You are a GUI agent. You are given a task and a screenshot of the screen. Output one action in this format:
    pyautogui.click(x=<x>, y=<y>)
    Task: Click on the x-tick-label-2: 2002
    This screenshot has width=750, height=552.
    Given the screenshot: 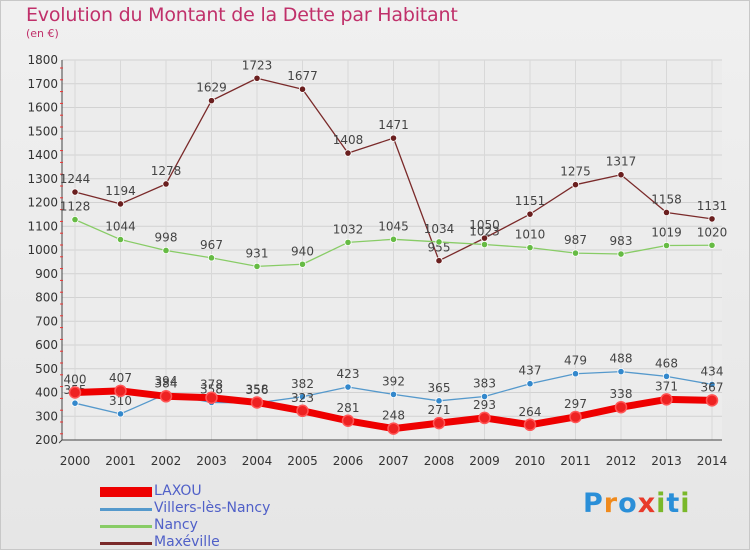 What is the action you would take?
    pyautogui.click(x=166, y=461)
    